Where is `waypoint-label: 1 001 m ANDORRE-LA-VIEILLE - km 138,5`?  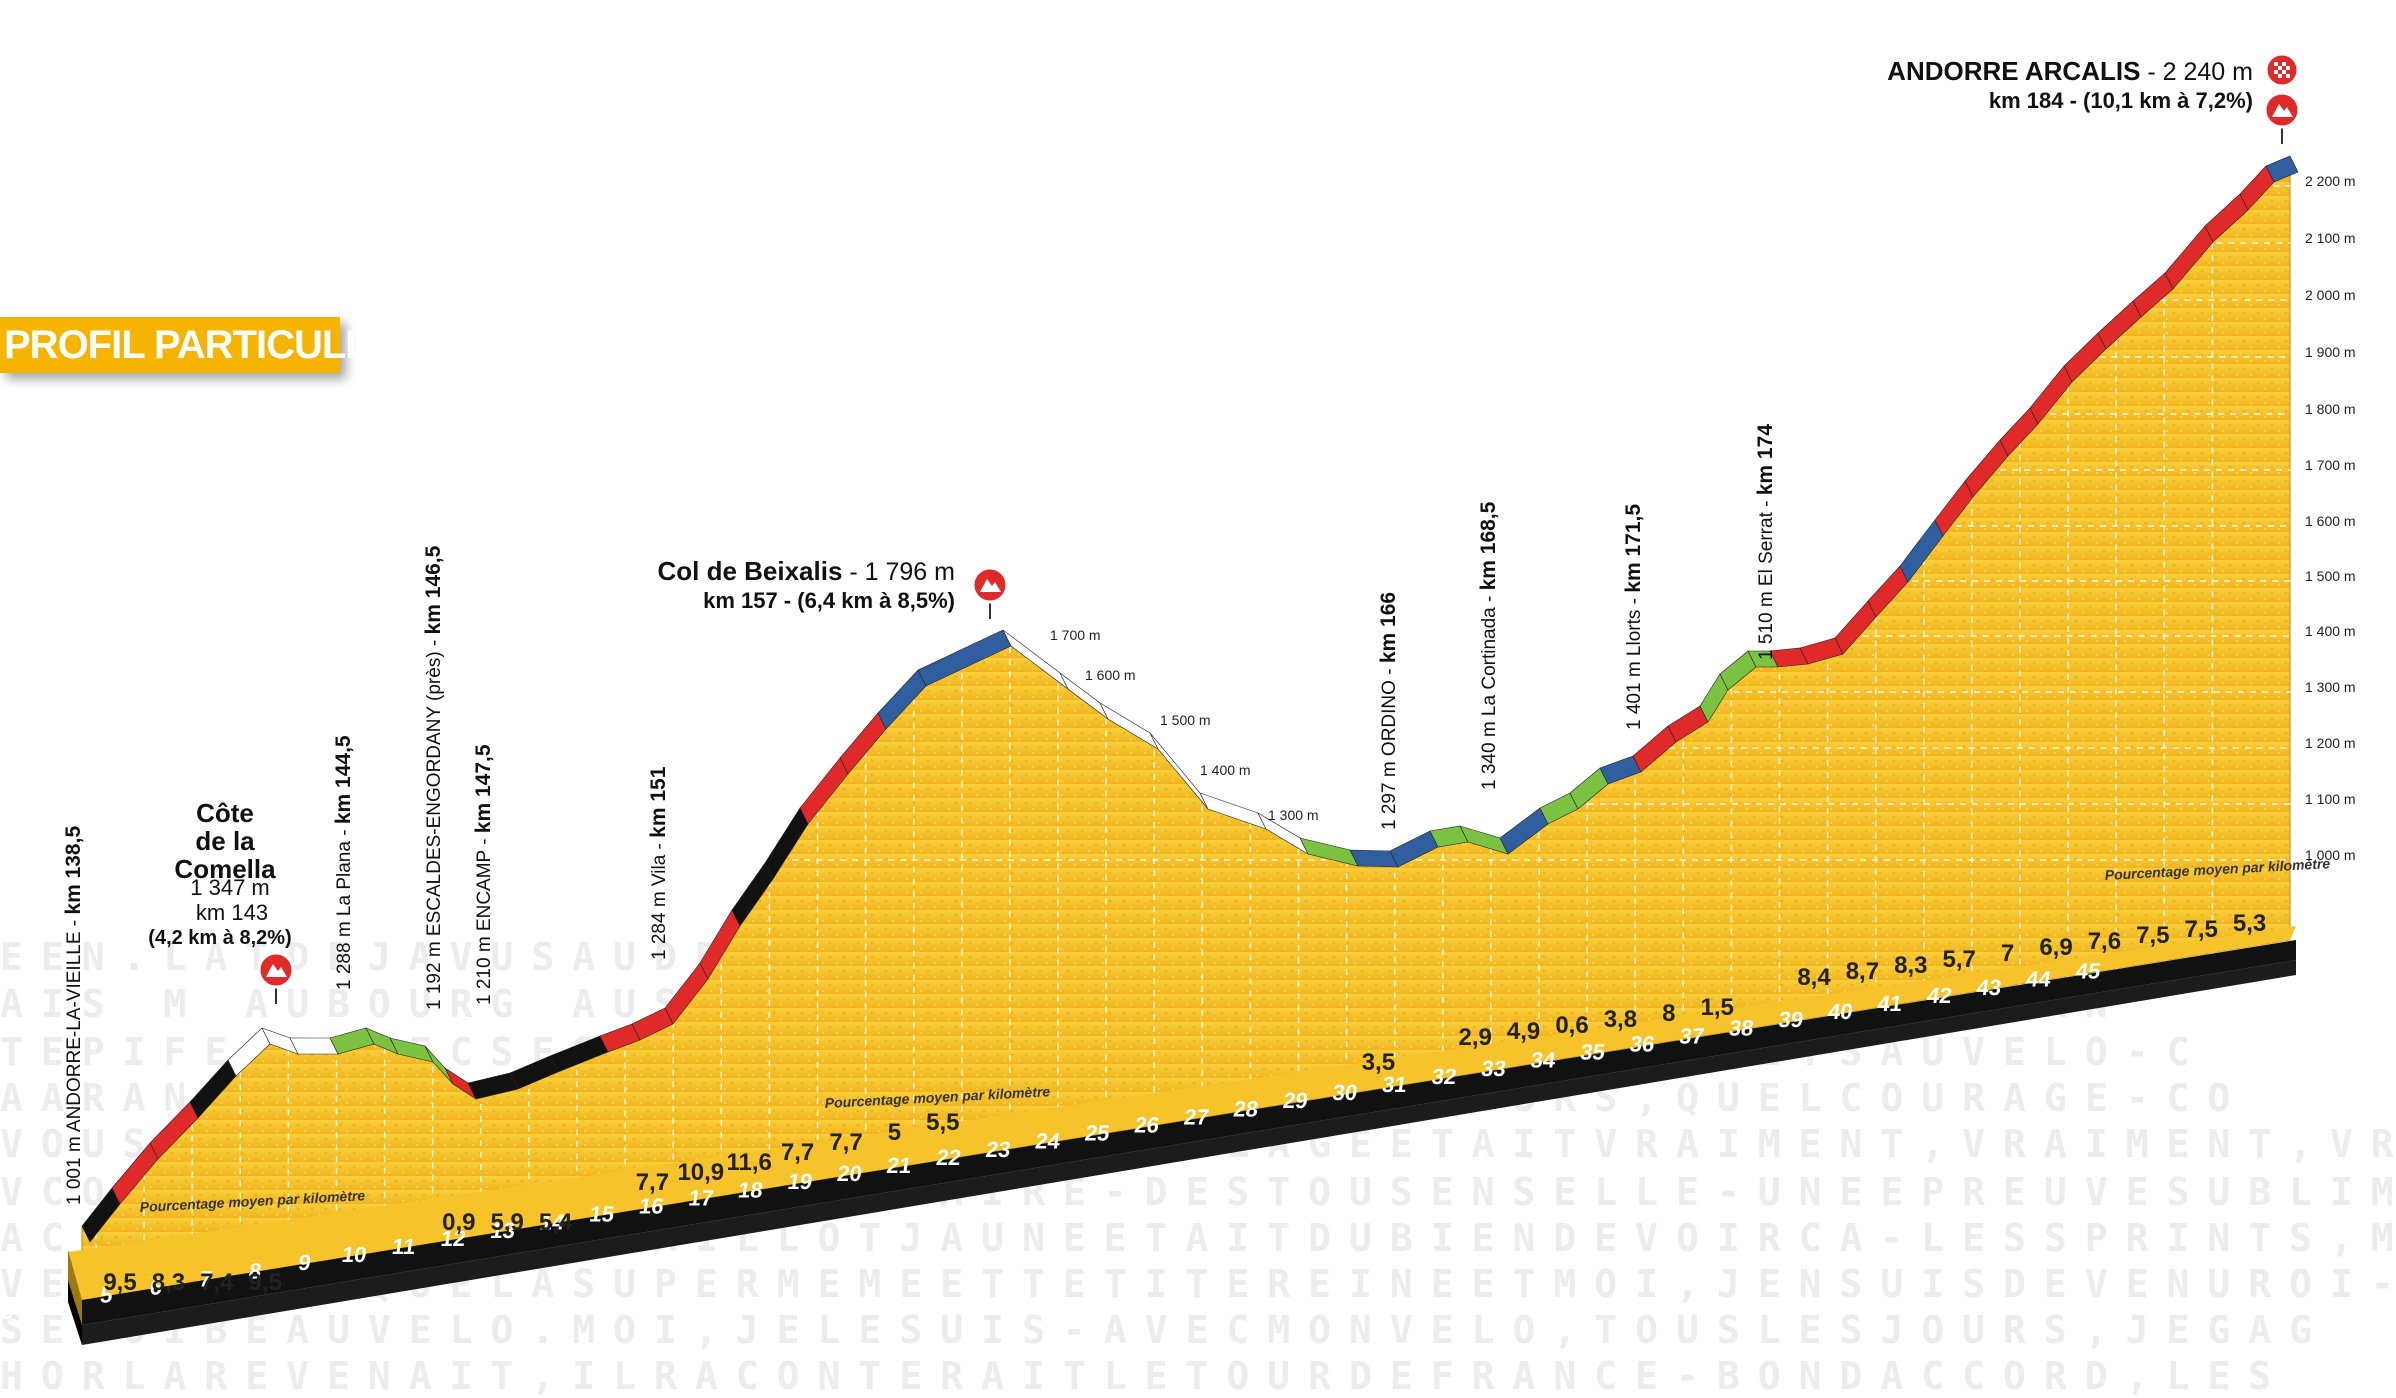 waypoint-label: 1 001 m ANDORRE-LA-VIEILLE - km 138,5 is located at coordinates (73, 1015).